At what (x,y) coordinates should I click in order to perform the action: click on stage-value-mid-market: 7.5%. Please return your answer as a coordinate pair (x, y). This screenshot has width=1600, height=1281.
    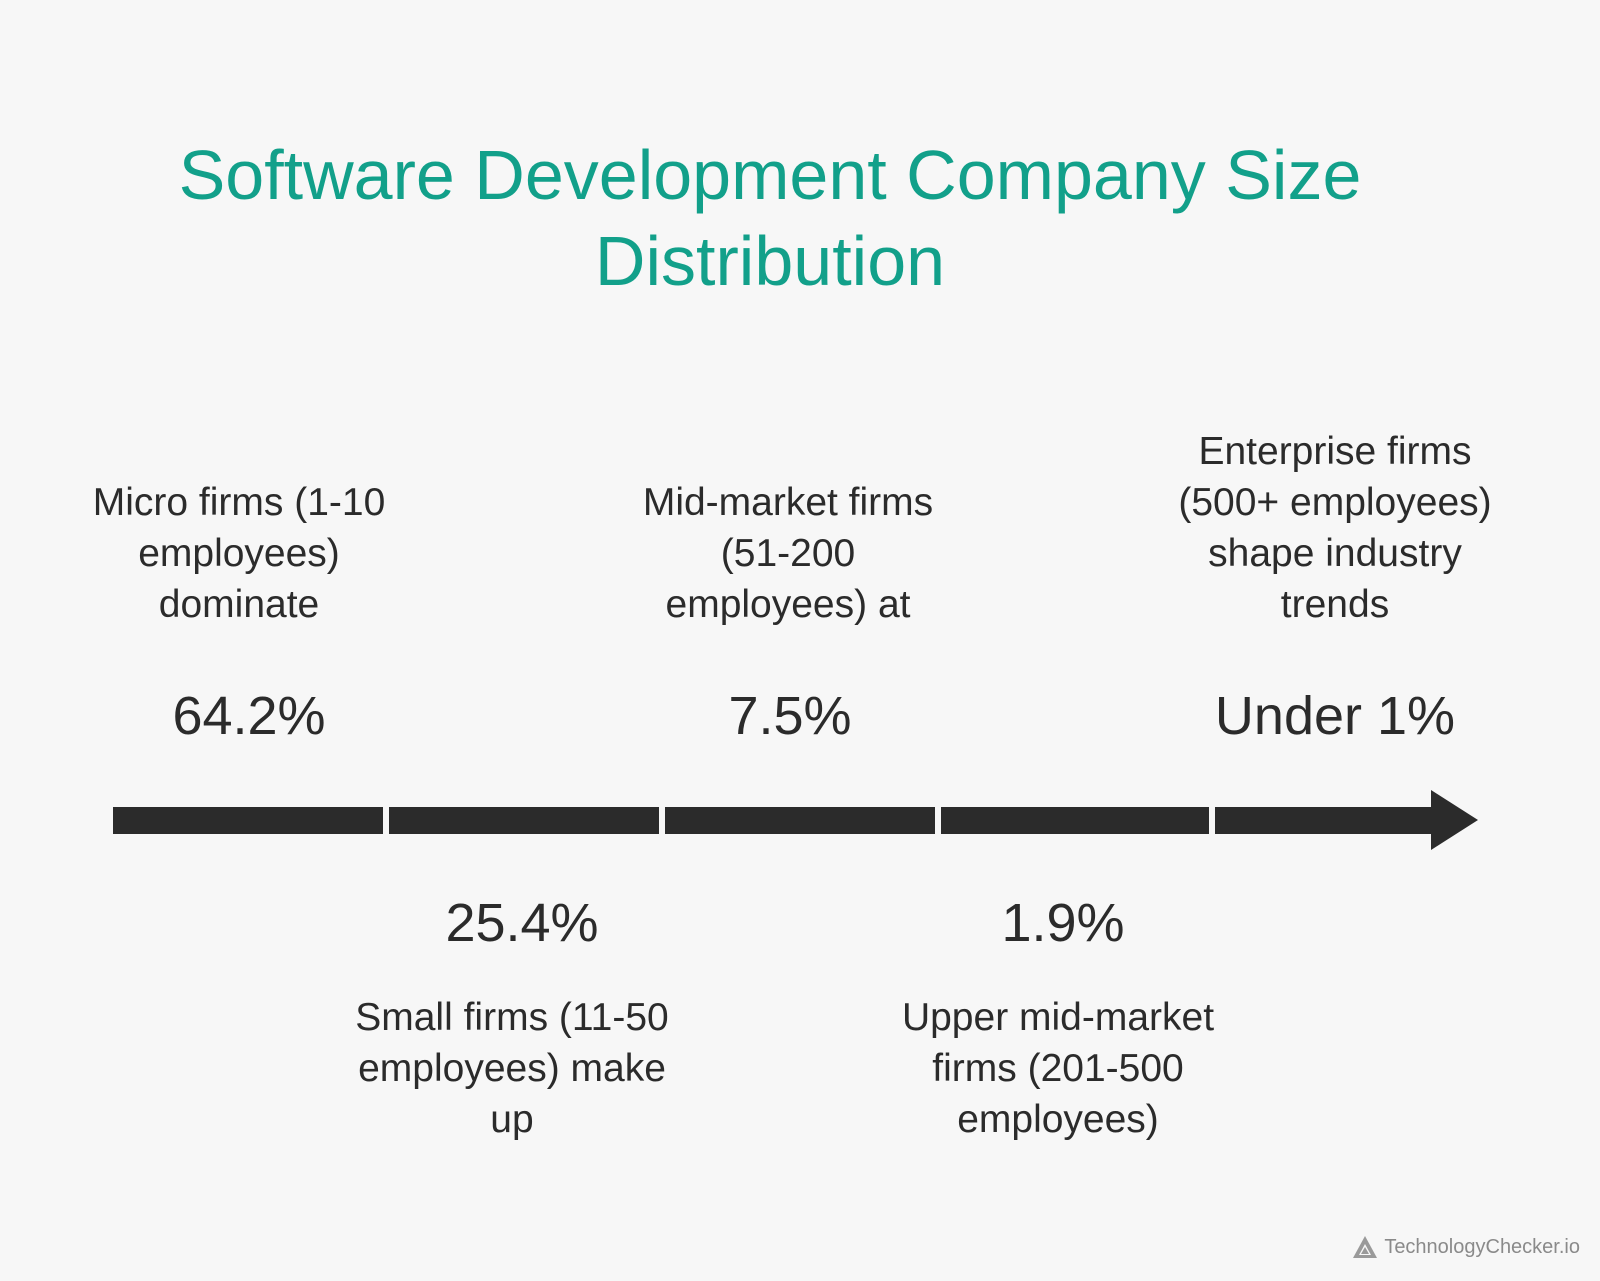
    Looking at the image, I should click on (790, 716).